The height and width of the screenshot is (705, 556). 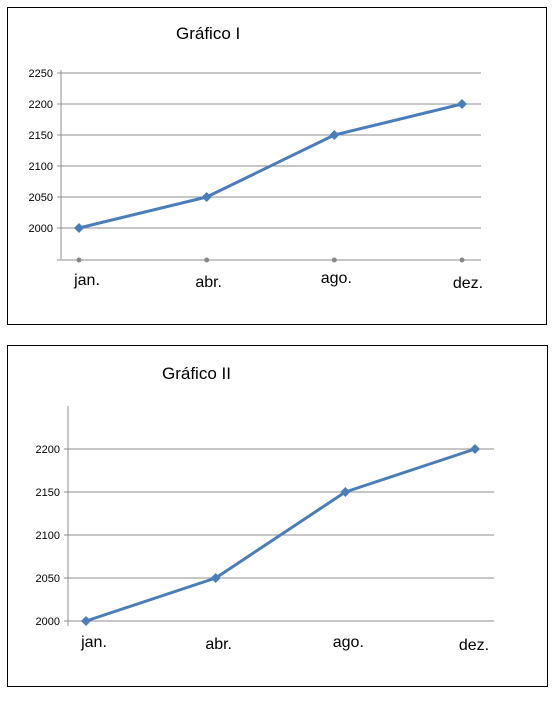 I want to click on chart-title: Gráfico I, so click(x=208, y=33).